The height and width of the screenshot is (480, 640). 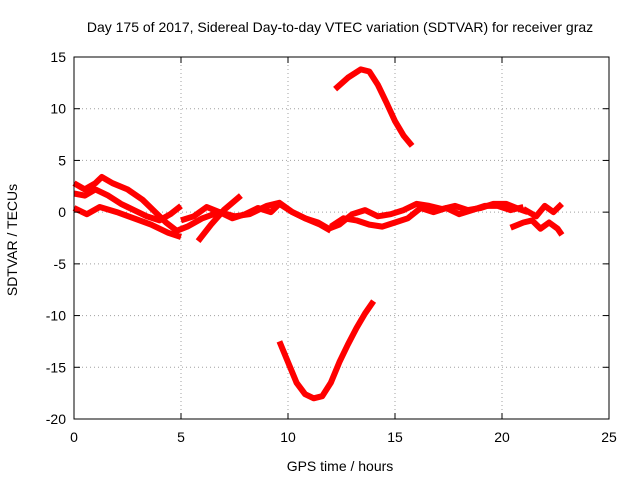 I want to click on series-line-track-b, so click(x=128, y=205).